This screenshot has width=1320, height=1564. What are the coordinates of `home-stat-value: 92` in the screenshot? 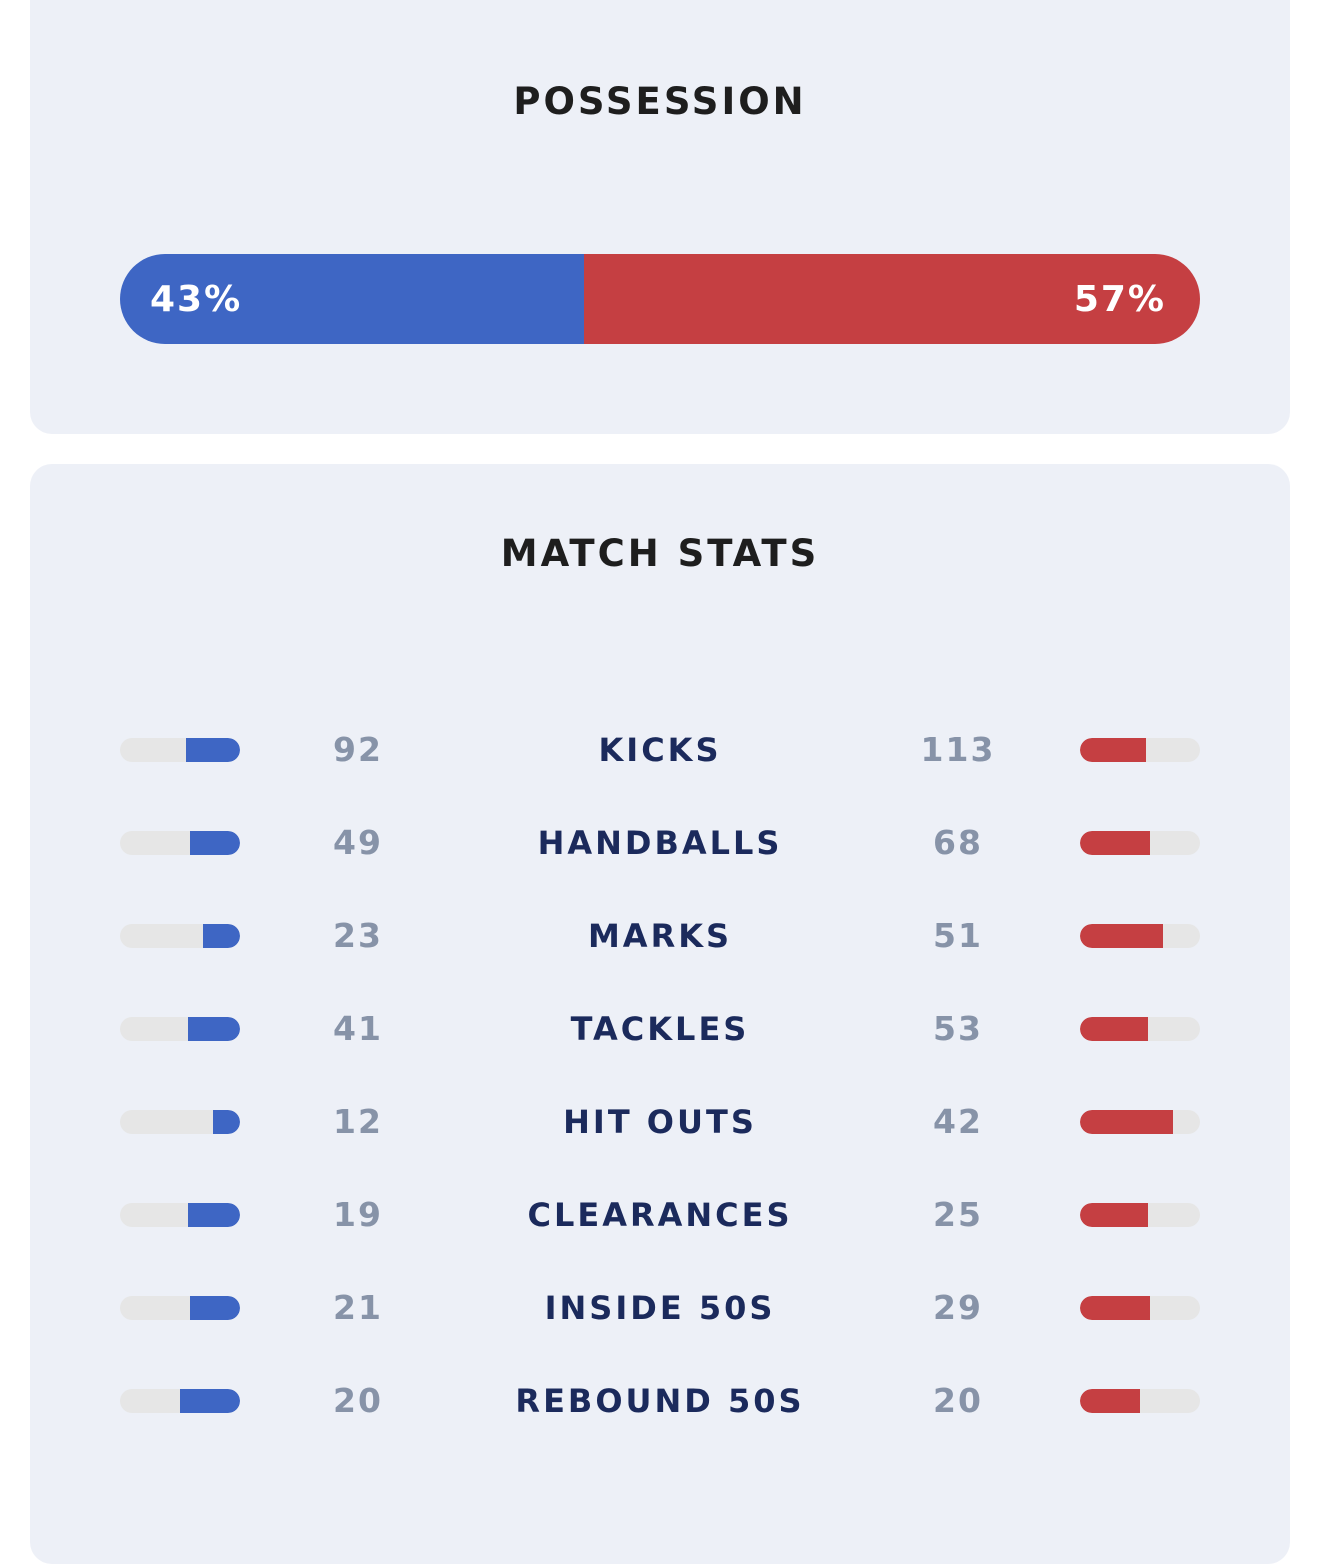 It's located at (358, 749).